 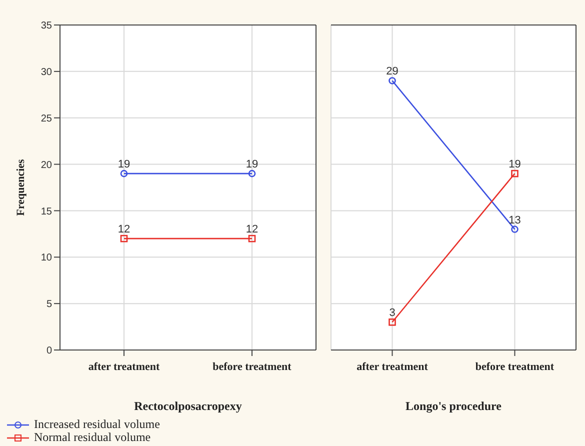 What do you see at coordinates (46, 165) in the screenshot?
I see `y-tick-label: 20` at bounding box center [46, 165].